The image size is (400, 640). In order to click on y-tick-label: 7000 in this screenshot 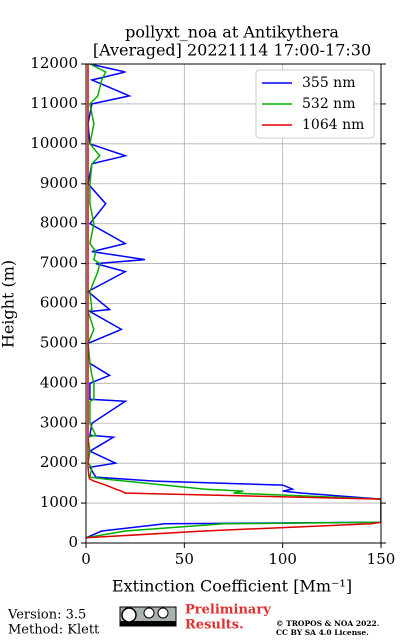, I will do `click(59, 263)`.